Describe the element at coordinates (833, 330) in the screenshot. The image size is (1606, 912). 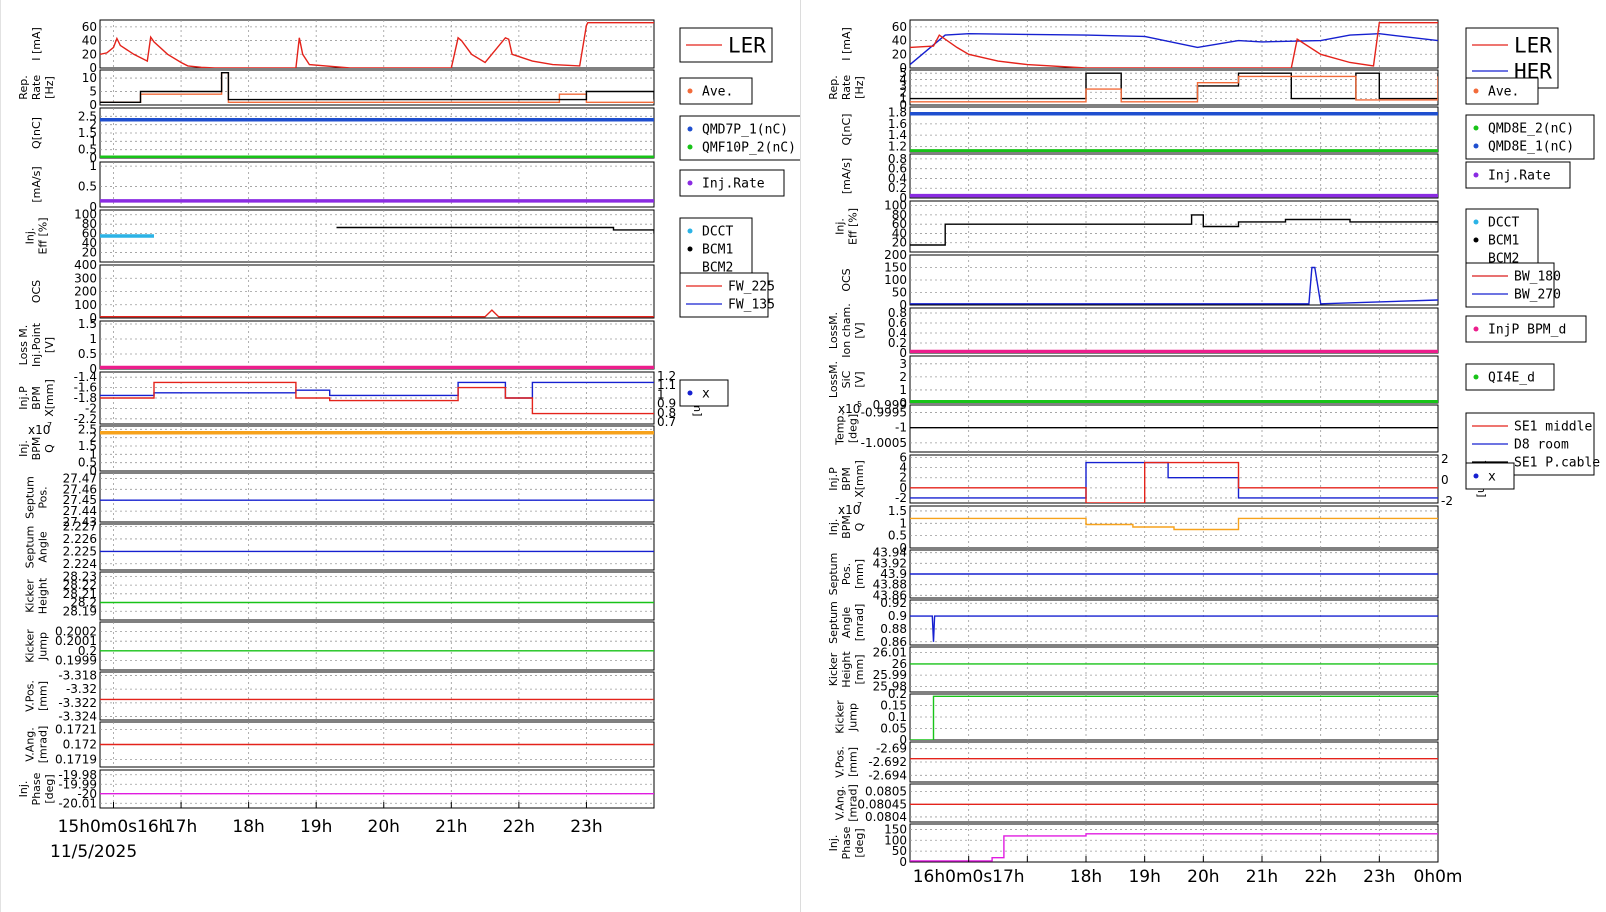
I see `y-axis-label: LossM.` at that location.